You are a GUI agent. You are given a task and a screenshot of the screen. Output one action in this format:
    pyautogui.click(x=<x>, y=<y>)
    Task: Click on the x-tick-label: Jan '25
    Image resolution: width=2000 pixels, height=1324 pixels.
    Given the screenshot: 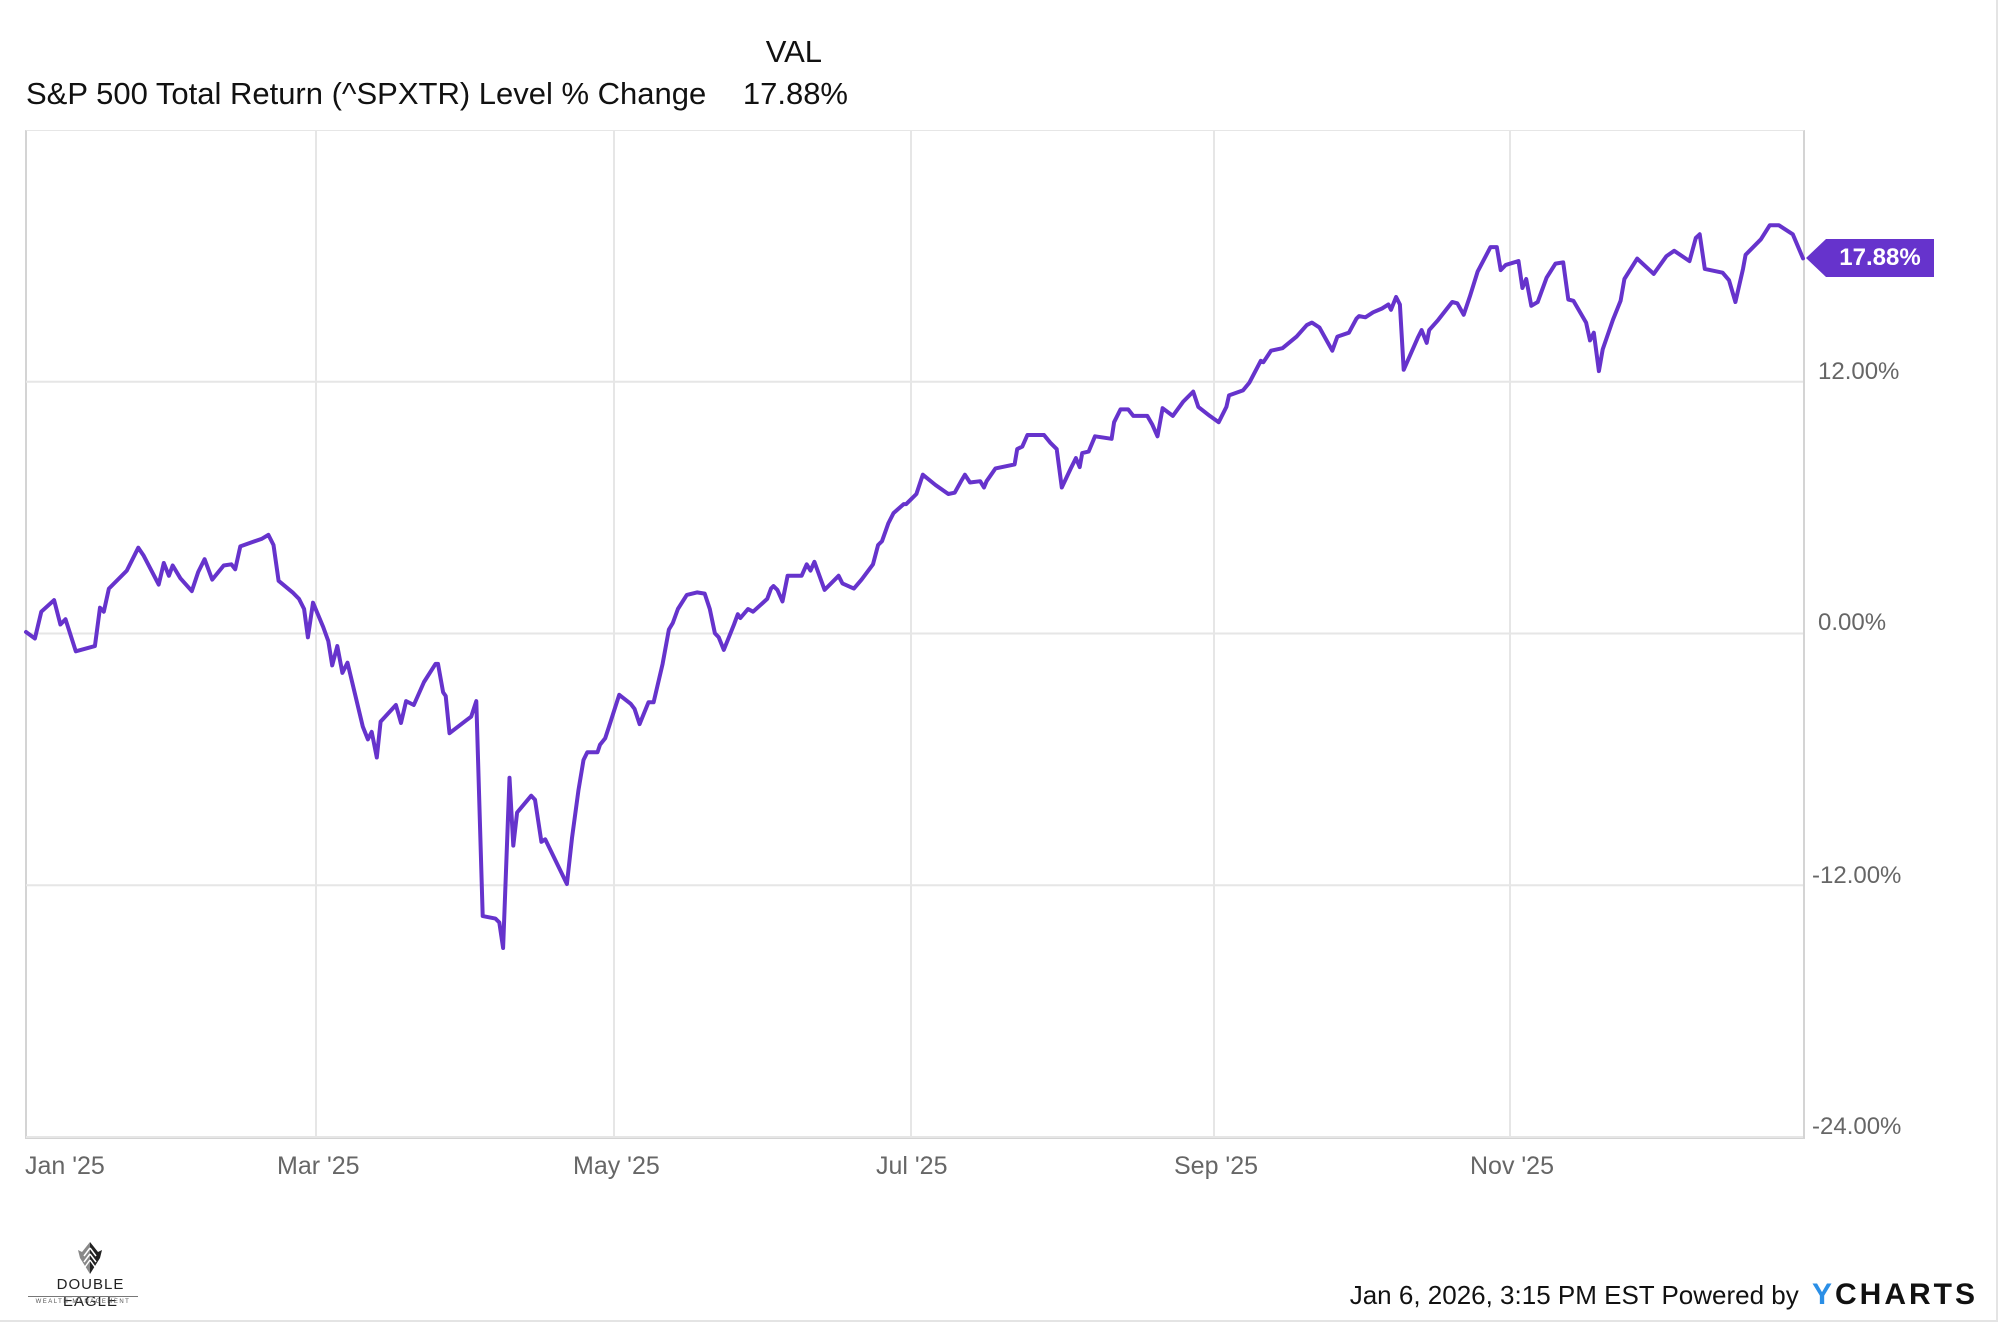 What is the action you would take?
    pyautogui.click(x=65, y=1166)
    